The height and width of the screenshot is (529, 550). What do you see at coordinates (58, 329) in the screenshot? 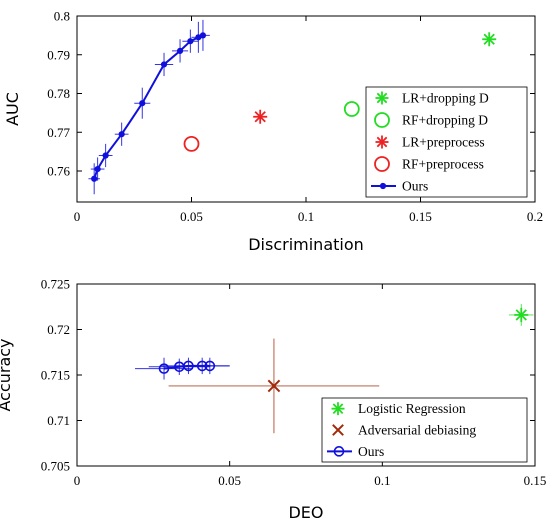
I see `y-tick-label: 0.72` at bounding box center [58, 329].